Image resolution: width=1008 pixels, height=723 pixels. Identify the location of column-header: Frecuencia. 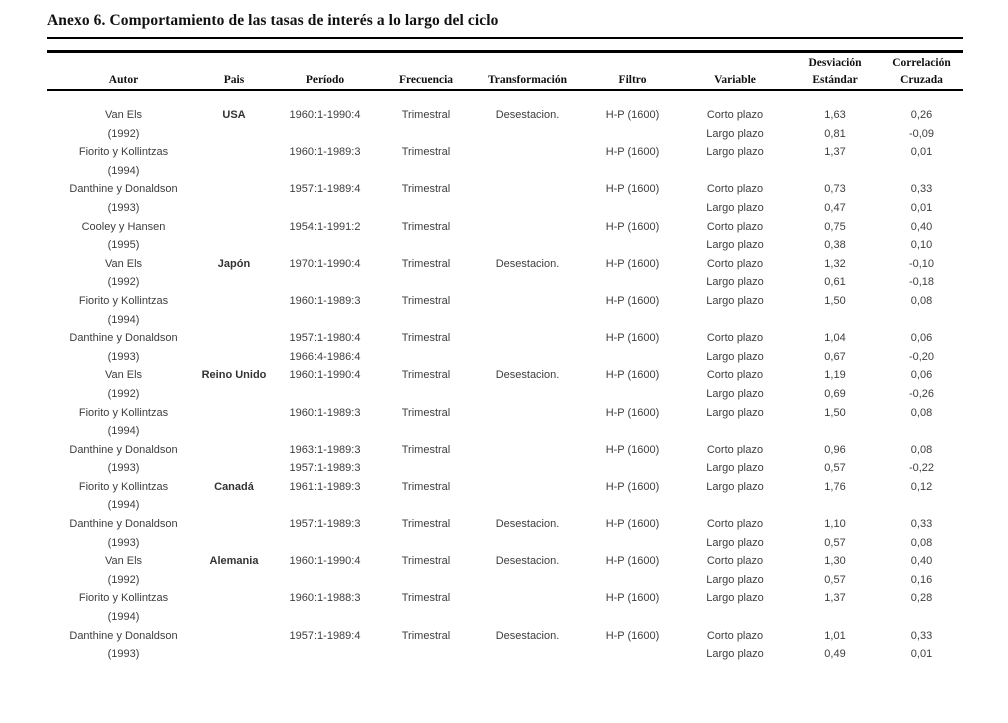
(426, 80).